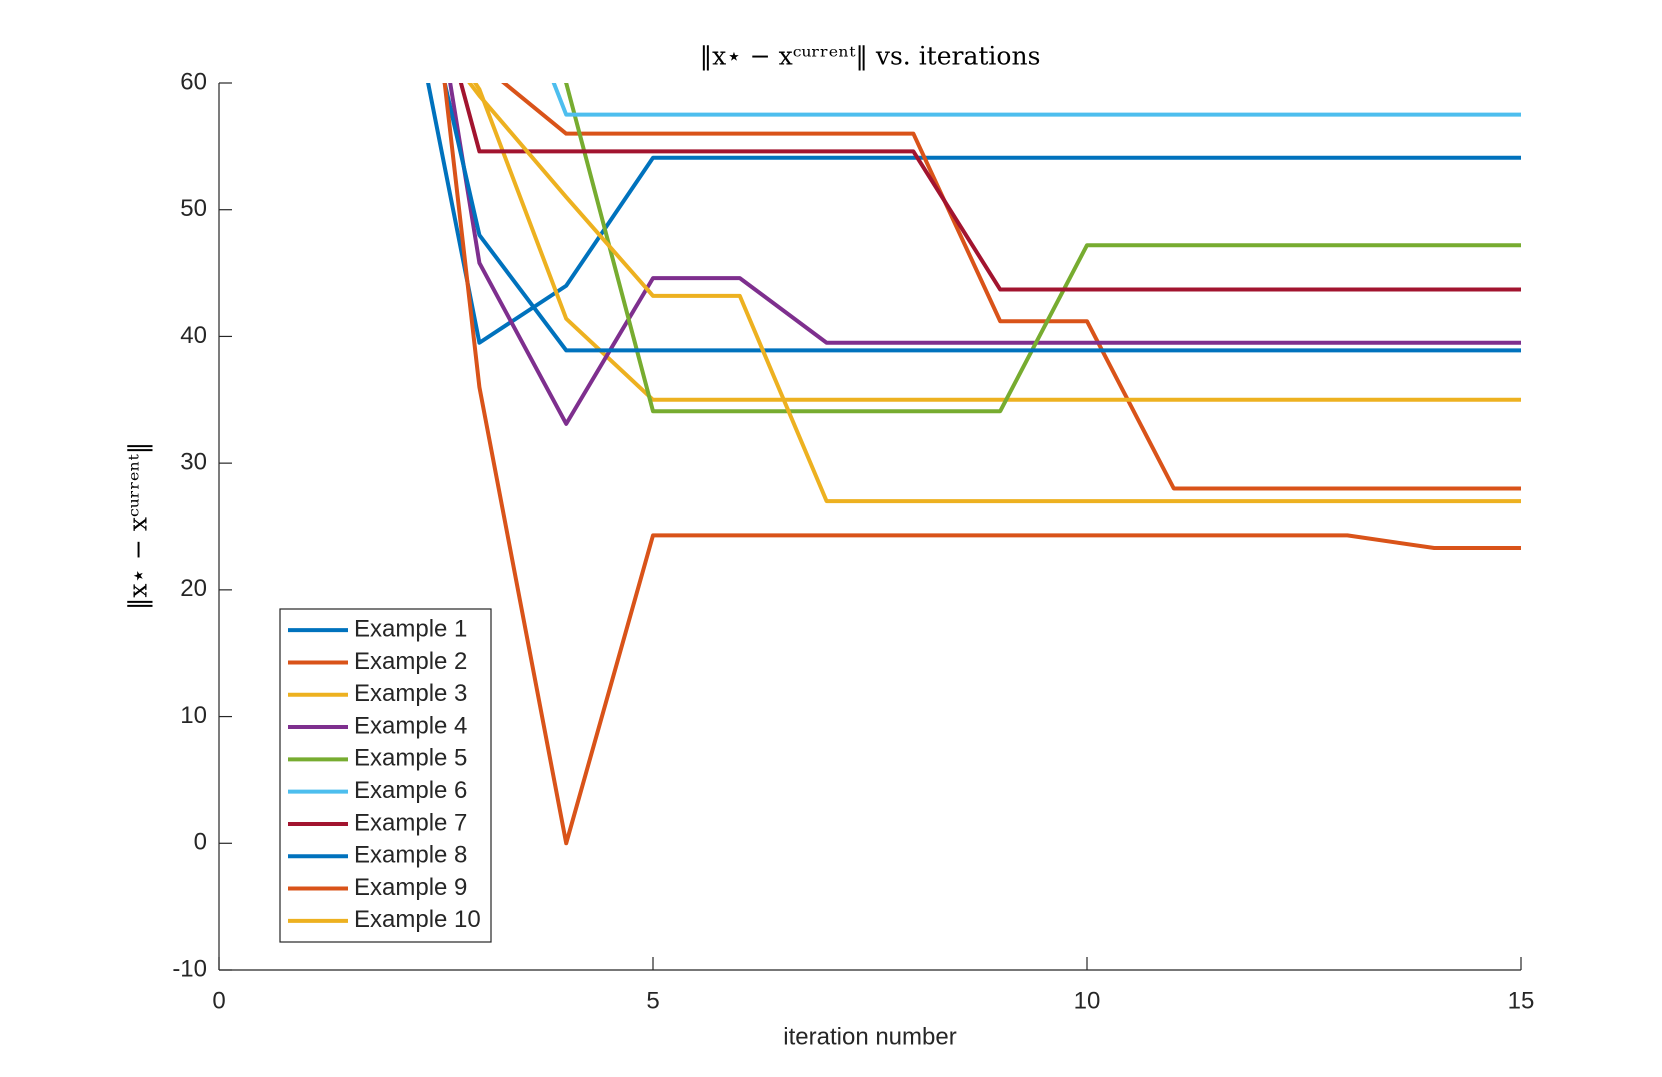  Describe the element at coordinates (410, 887) in the screenshot. I see `legend-label: Example 9` at that location.